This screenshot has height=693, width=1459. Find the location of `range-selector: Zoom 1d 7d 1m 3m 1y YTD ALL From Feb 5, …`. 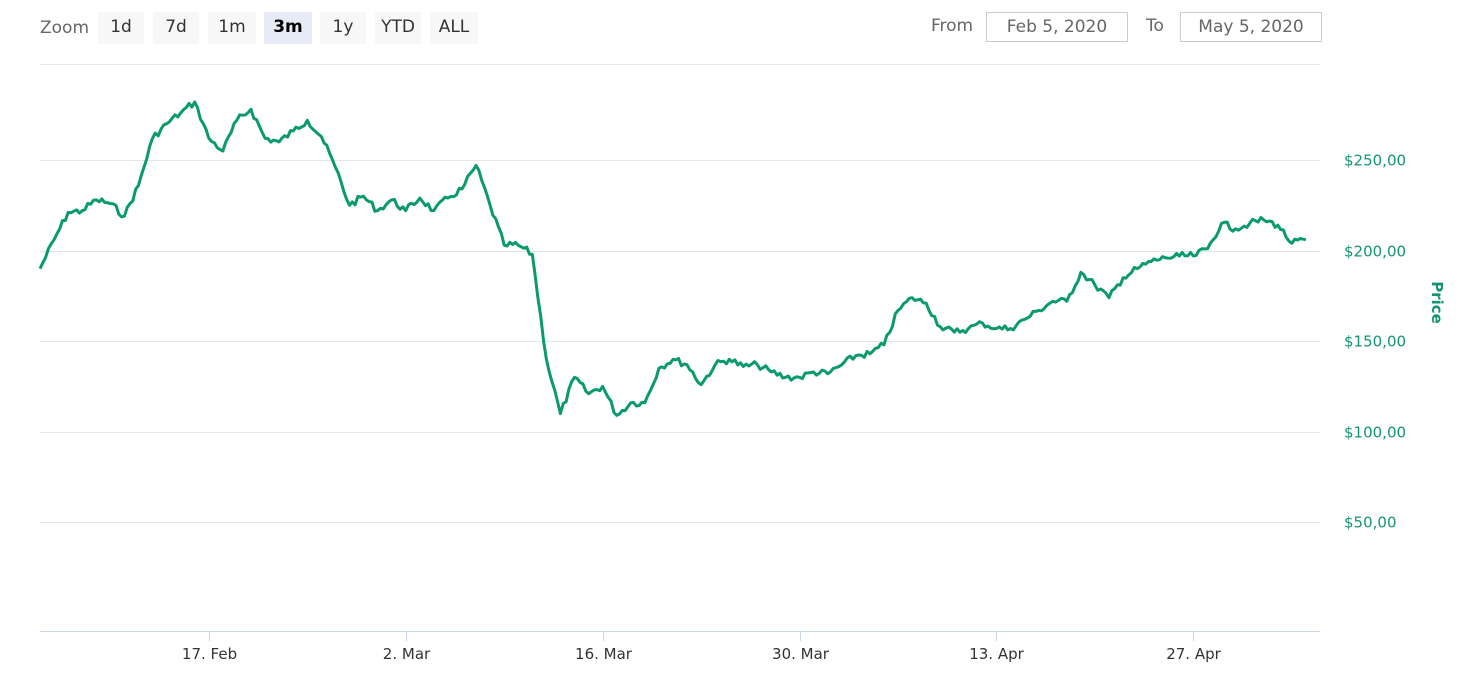

range-selector: Zoom 1d 7d 1m 3m 1y YTD ALL From Feb 5, … is located at coordinates (729, 30).